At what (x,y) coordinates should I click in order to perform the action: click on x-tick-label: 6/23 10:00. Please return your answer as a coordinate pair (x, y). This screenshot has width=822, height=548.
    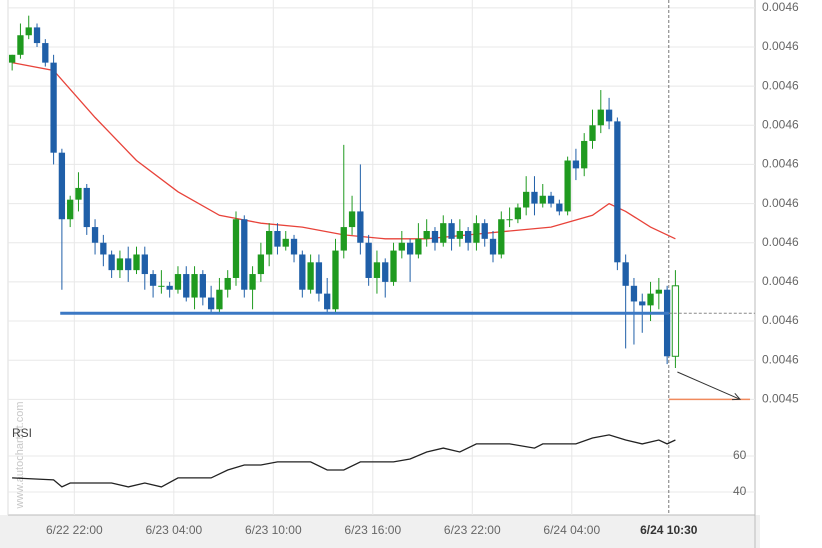
    Looking at the image, I should click on (273, 530).